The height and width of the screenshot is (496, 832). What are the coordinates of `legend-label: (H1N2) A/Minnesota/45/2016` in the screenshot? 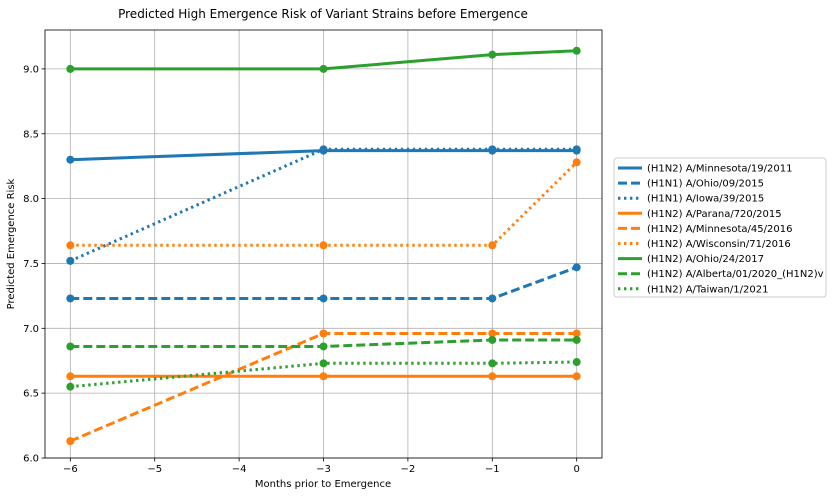 It's located at (719, 229).